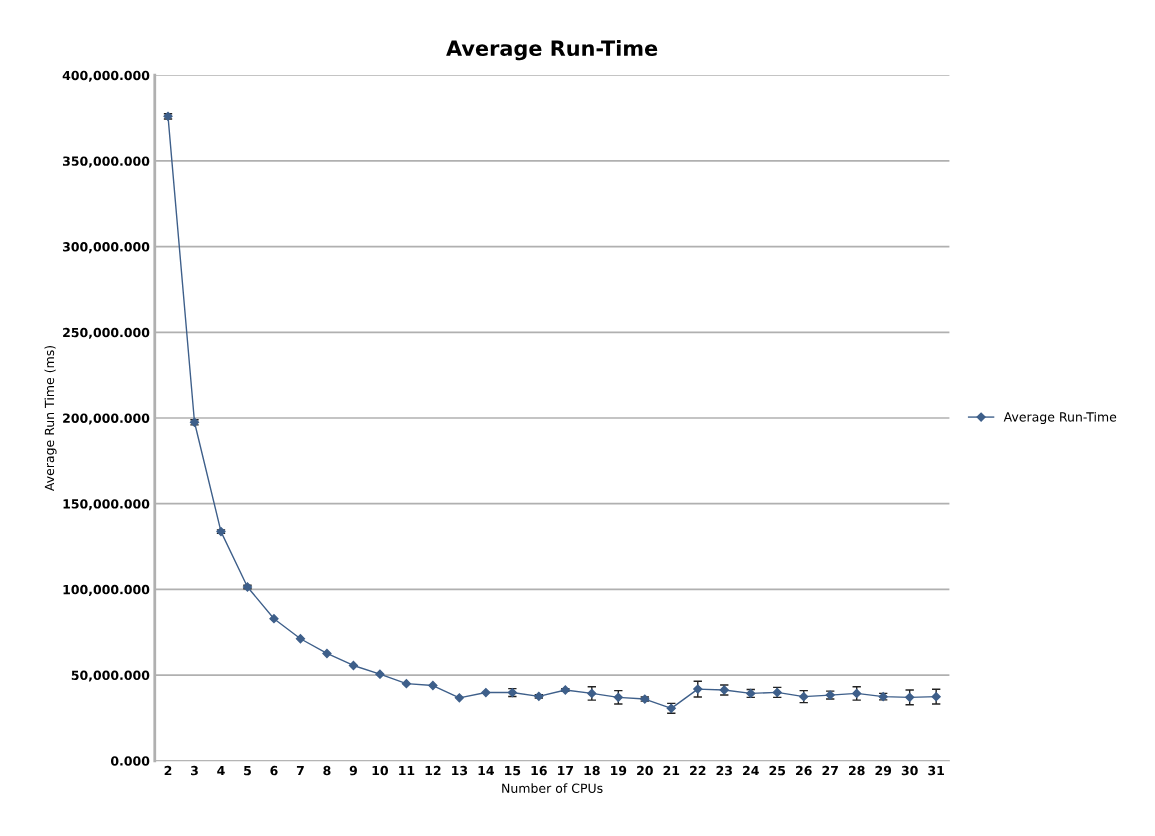 This screenshot has height=836, width=1155. Describe the element at coordinates (645, 770) in the screenshot. I see `x-tick-label: 20` at that location.